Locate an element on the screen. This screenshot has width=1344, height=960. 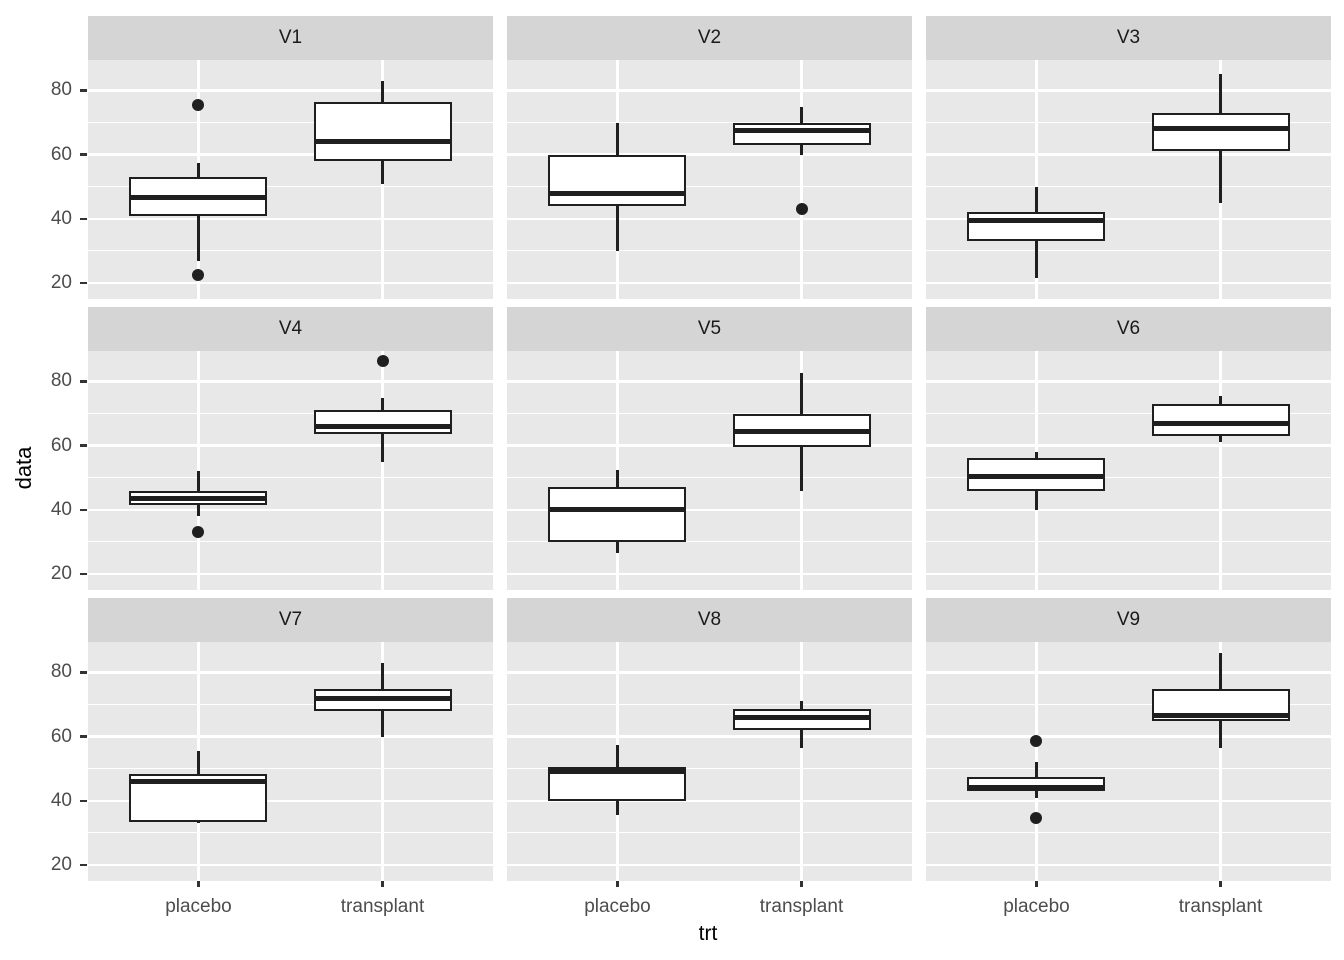
facet-strip-label: V5 is located at coordinates (709, 328).